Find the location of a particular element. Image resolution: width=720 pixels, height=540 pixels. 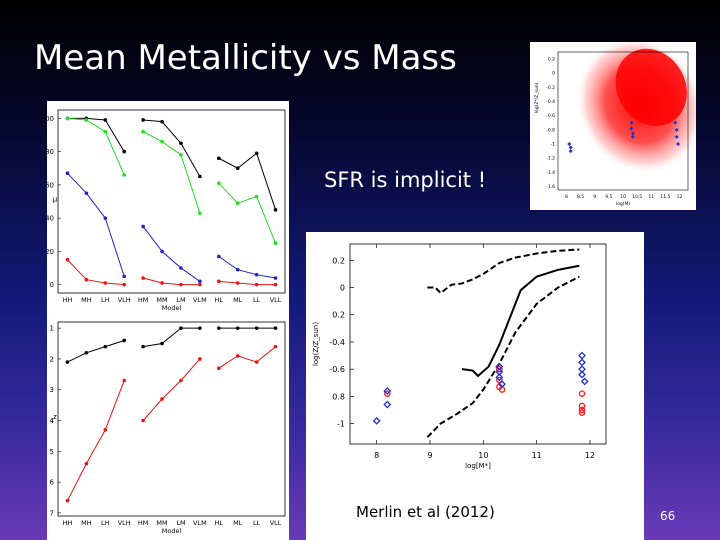

y-tick-label: 40 is located at coordinates (50, 219).